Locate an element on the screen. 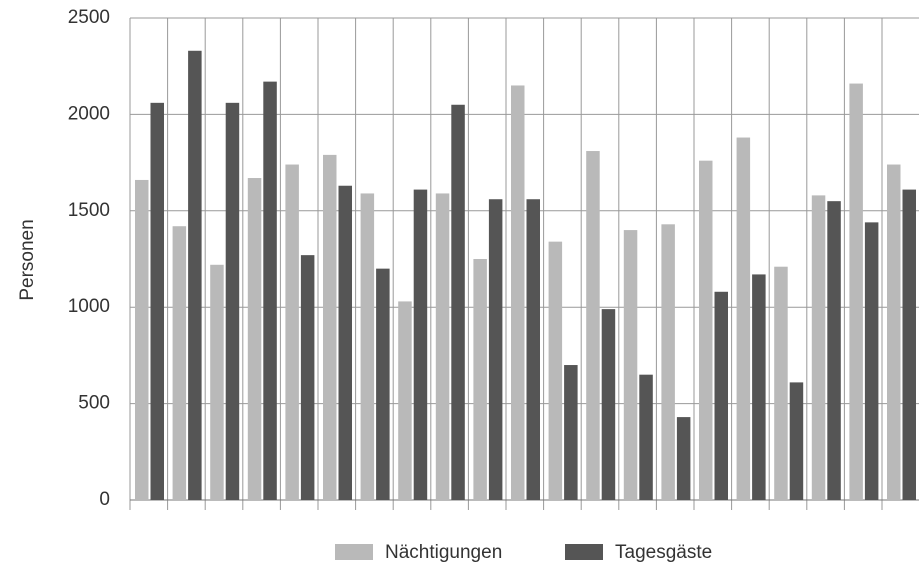 Image resolution: width=919 pixels, height=570 pixels. y-tick-label: 1500 is located at coordinates (89, 210).